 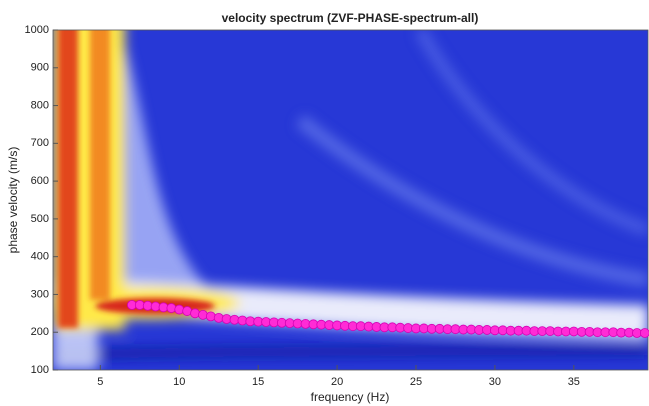 What do you see at coordinates (258, 382) in the screenshot?
I see `x-tick-label: 15` at bounding box center [258, 382].